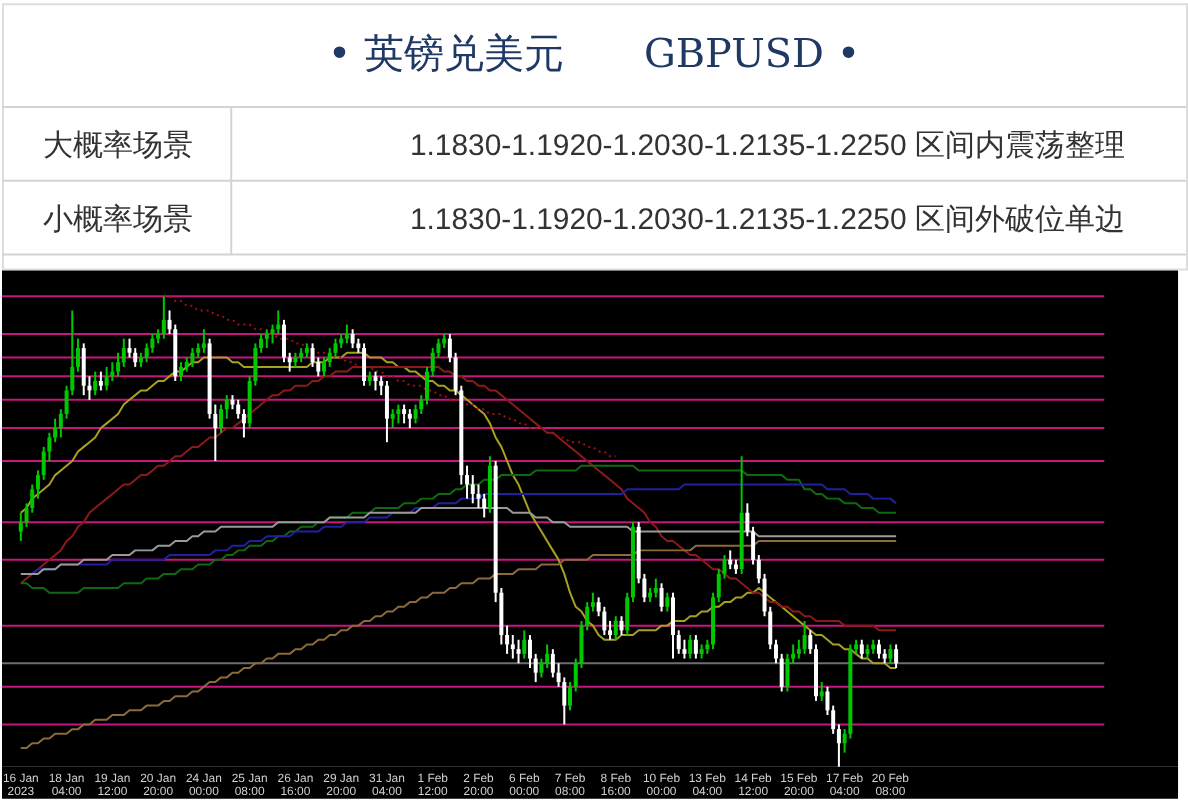  Describe the element at coordinates (117, 219) in the screenshot. I see `text: 小概率场景` at that location.